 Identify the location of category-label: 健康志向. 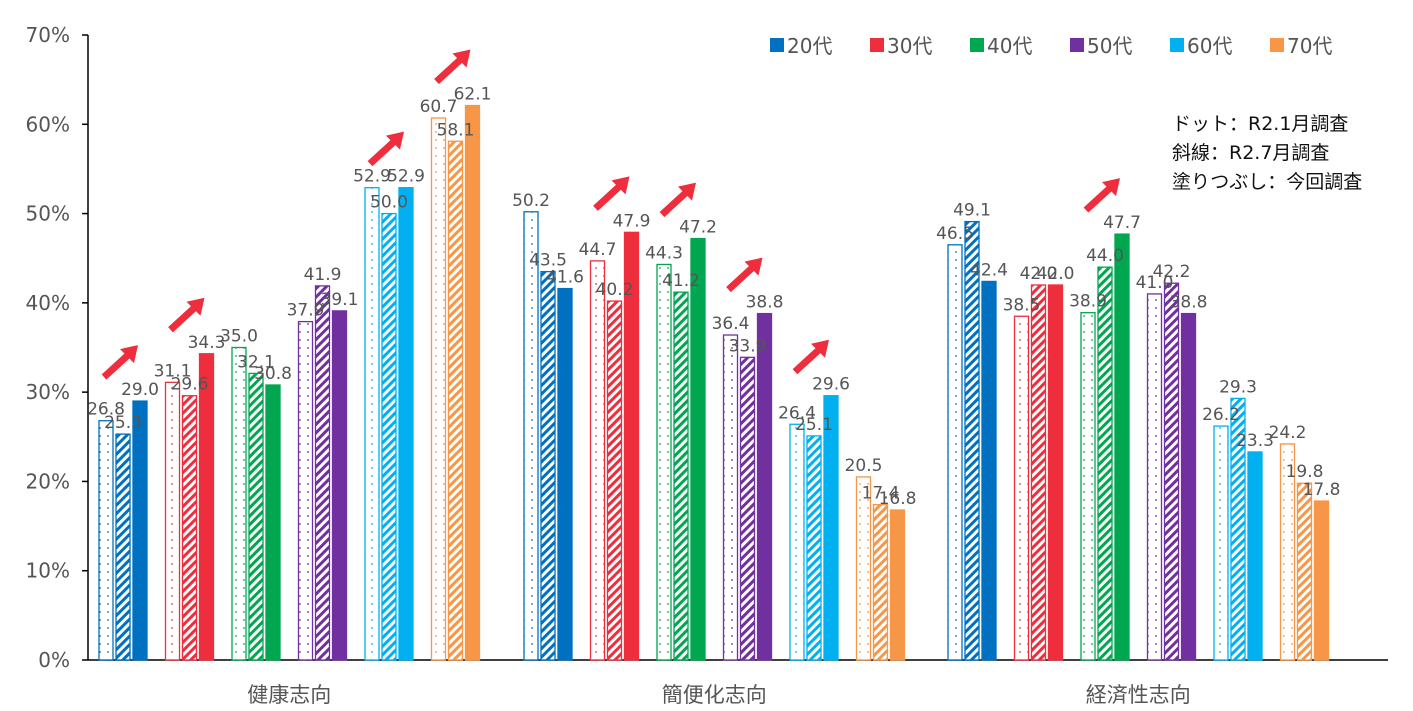
(289, 695).